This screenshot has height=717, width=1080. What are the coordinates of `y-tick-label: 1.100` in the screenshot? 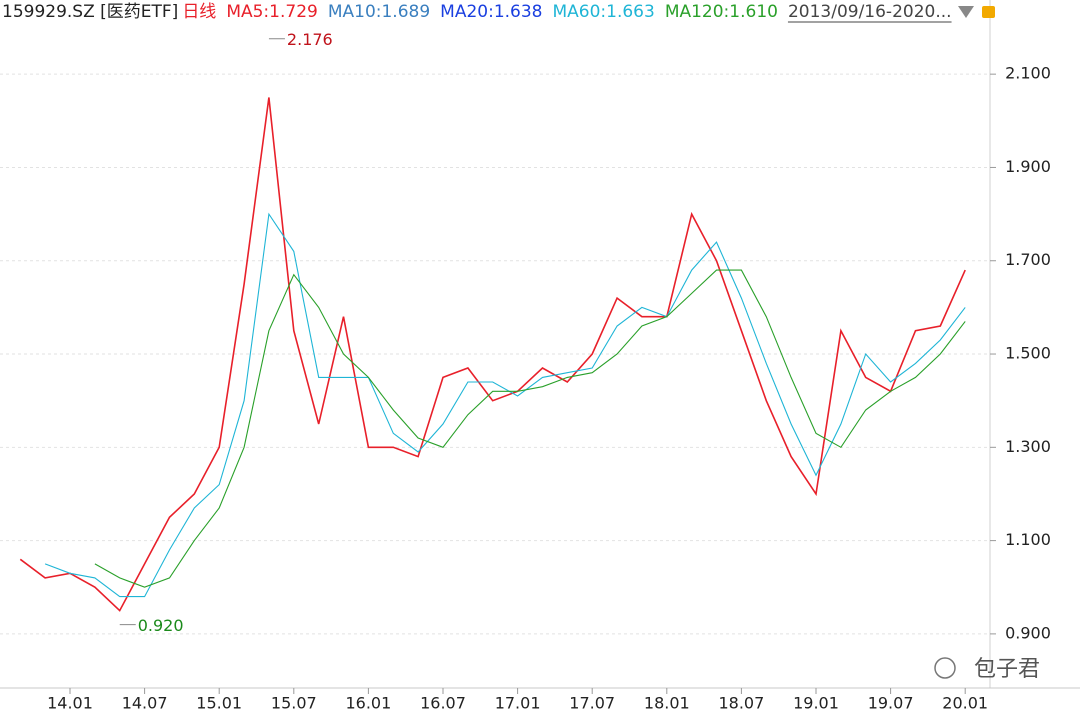 It's located at (1028, 539).